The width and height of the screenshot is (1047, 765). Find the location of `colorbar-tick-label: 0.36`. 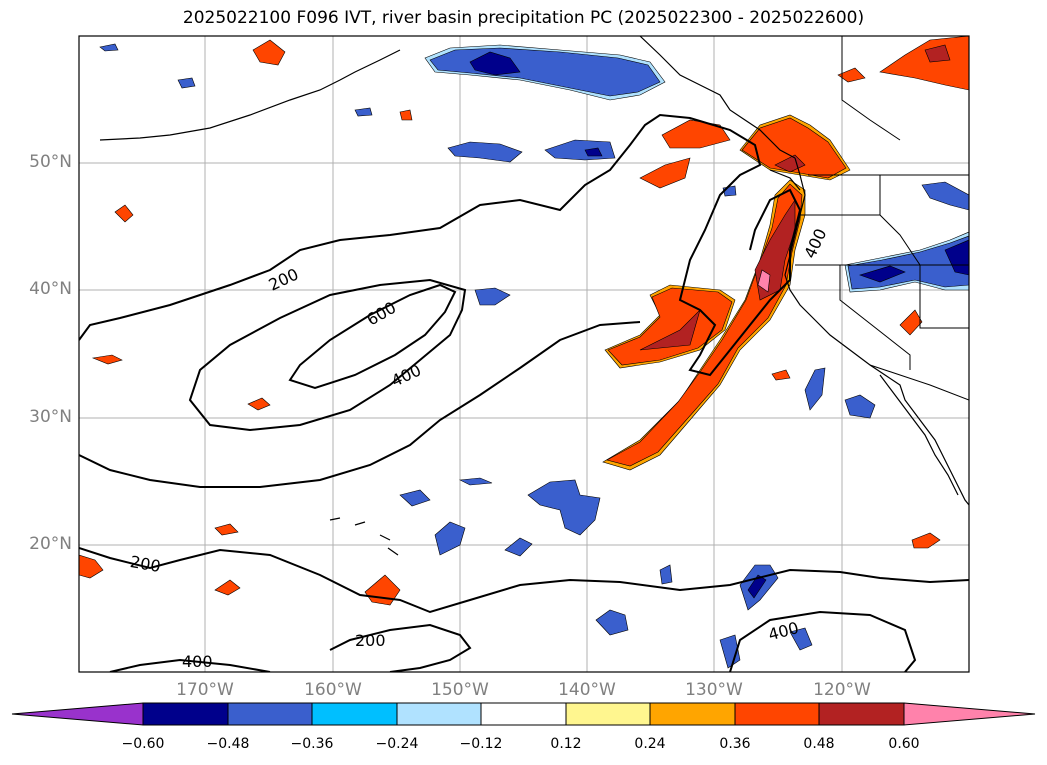

colorbar-tick-label: 0.36 is located at coordinates (735, 744).